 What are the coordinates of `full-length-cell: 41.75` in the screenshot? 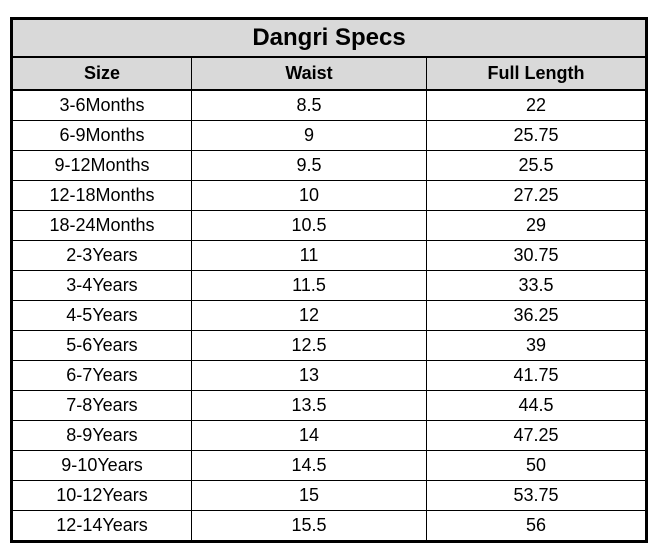 It's located at (536, 375).